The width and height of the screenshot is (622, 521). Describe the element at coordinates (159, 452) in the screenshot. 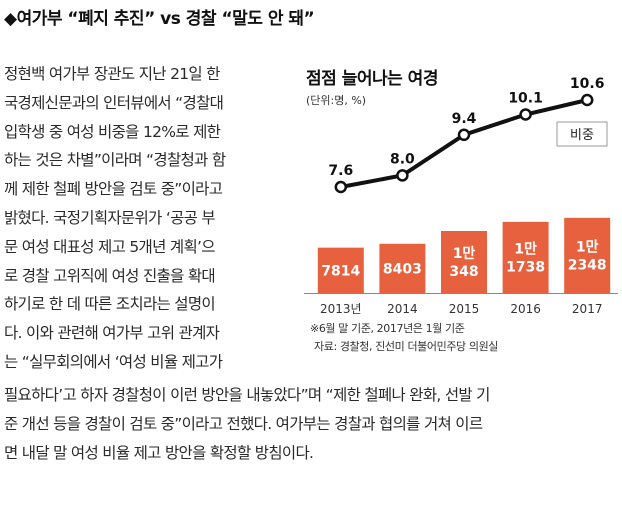

I see `article-full-line: 면 내달 말 여성 비율 제고 방안을 확정할 방침이다.` at that location.